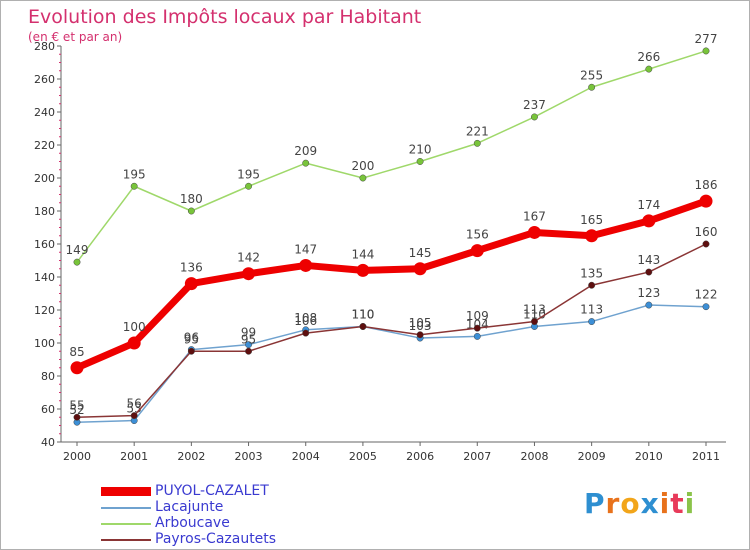 This screenshot has height=550, width=750. Describe the element at coordinates (362, 315) in the screenshot. I see `data-label-lacajunte: 110` at that location.